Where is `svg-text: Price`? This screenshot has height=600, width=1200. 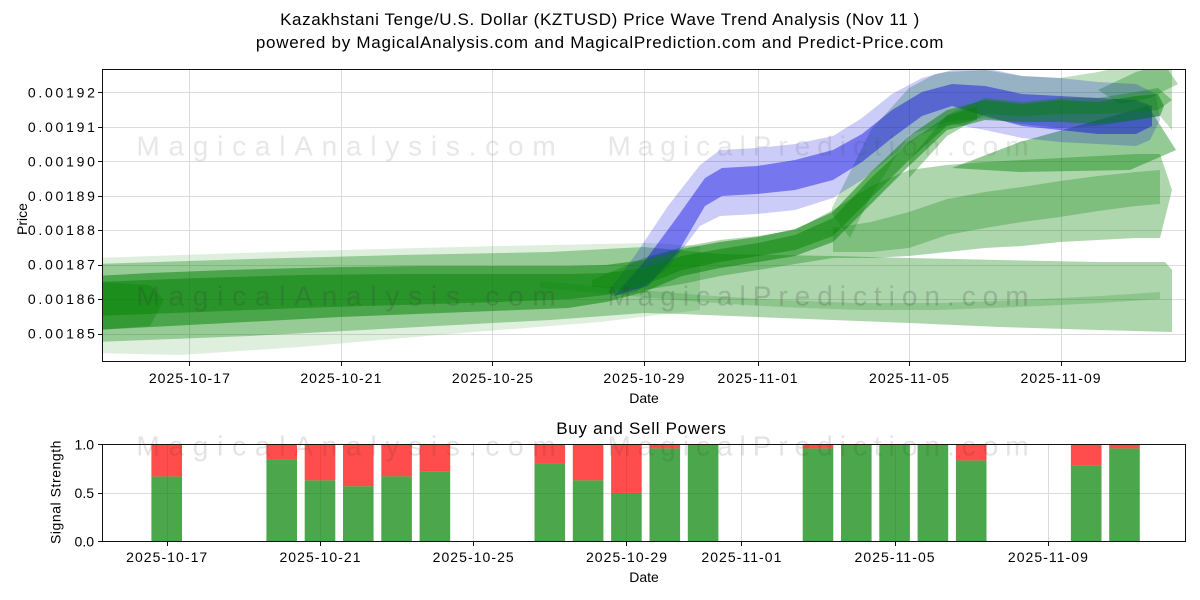 svg-text: Price is located at coordinates (22, 219).